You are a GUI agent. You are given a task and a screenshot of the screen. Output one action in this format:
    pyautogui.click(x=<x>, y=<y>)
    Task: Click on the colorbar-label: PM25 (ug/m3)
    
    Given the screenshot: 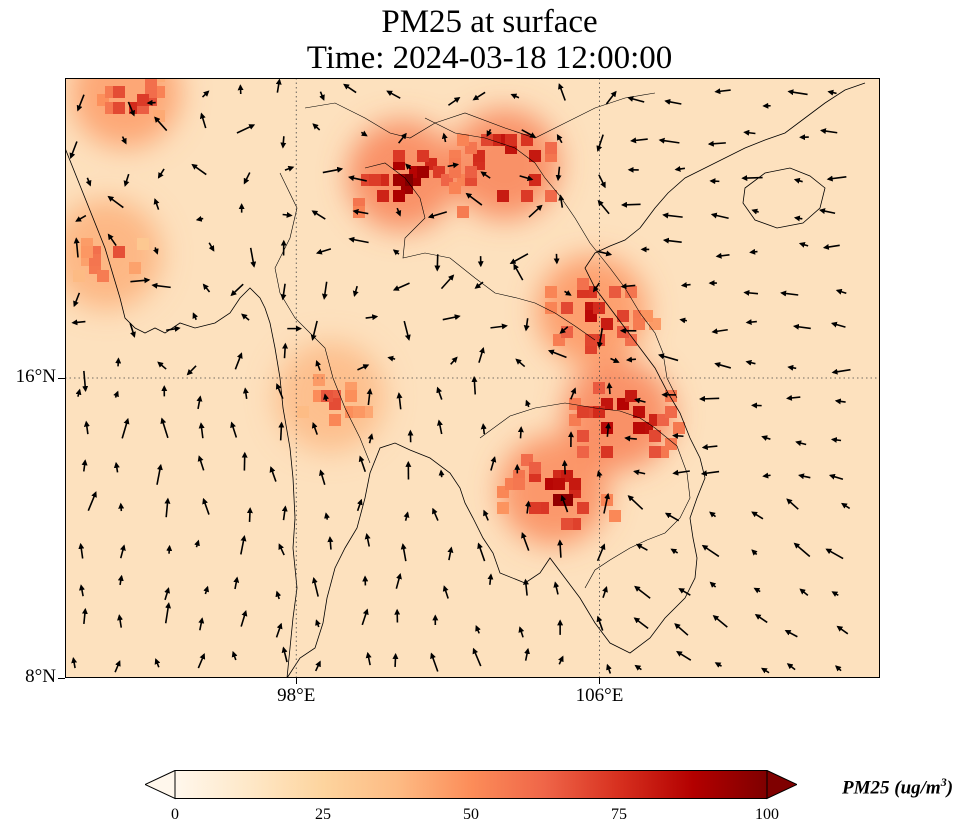 What is the action you would take?
    pyautogui.click(x=898, y=787)
    